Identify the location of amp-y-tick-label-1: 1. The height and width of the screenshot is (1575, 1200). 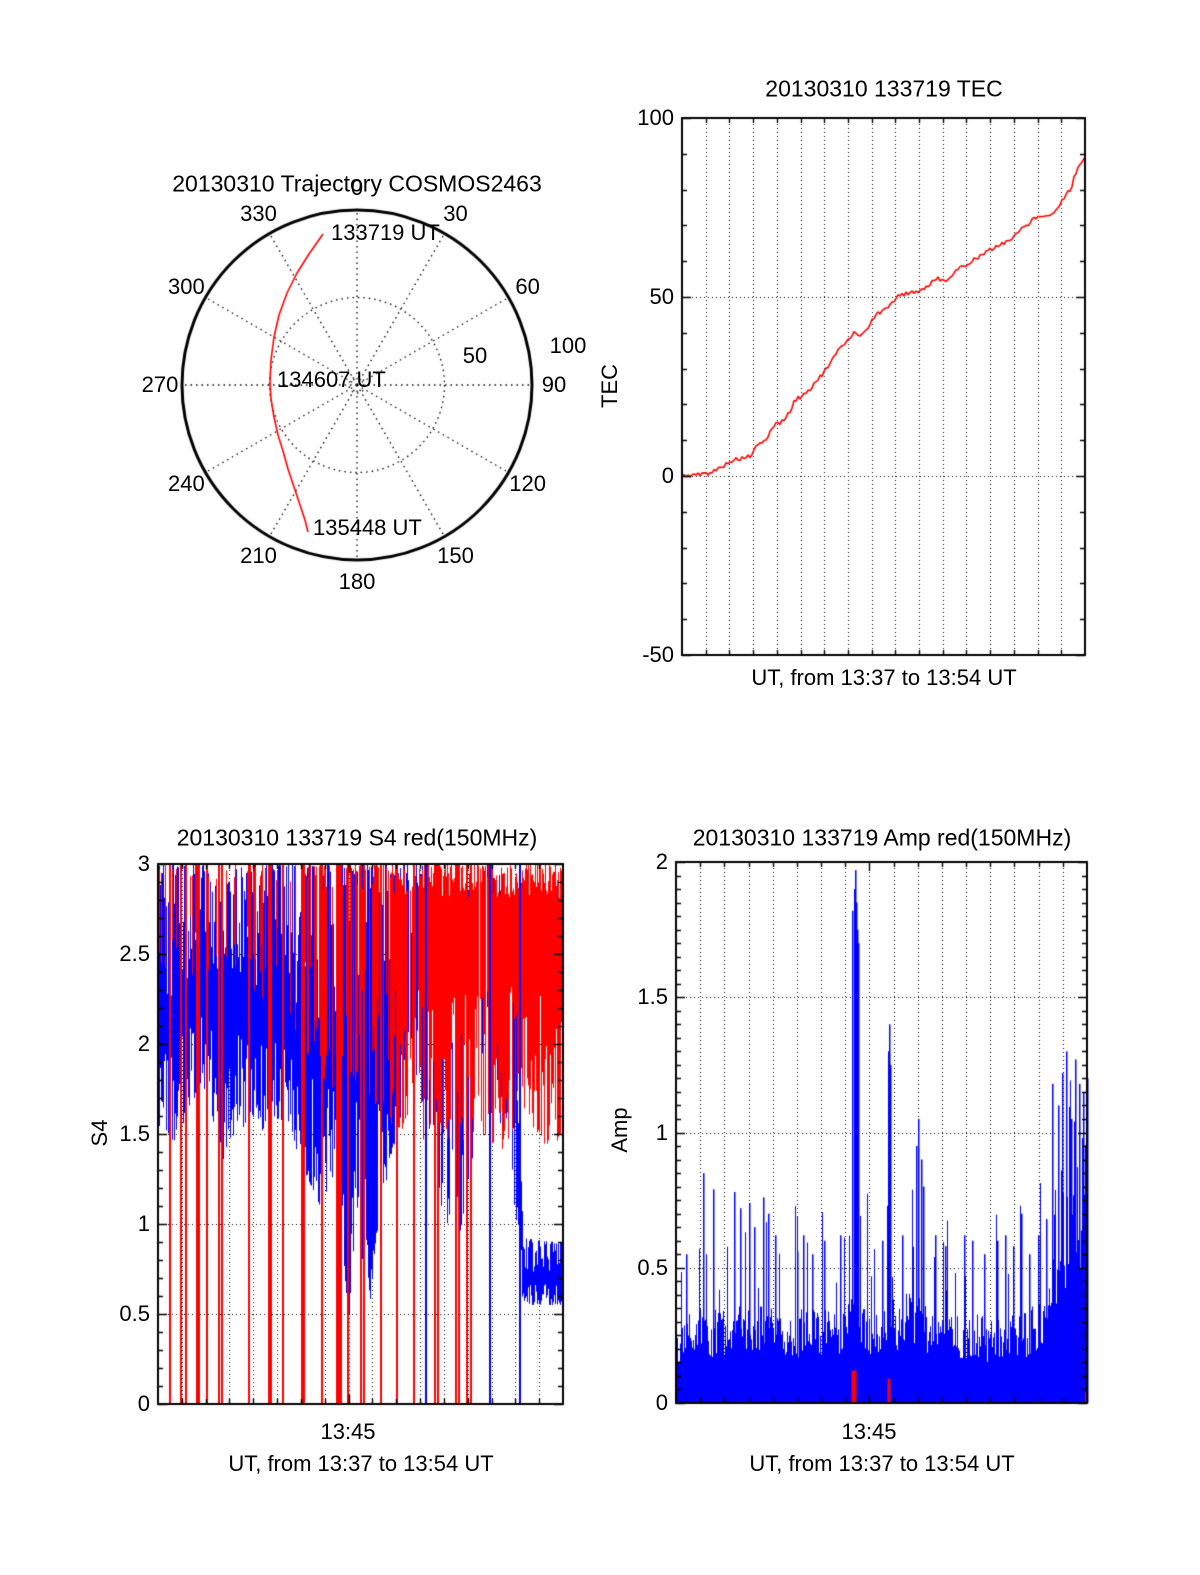
(661, 1132).